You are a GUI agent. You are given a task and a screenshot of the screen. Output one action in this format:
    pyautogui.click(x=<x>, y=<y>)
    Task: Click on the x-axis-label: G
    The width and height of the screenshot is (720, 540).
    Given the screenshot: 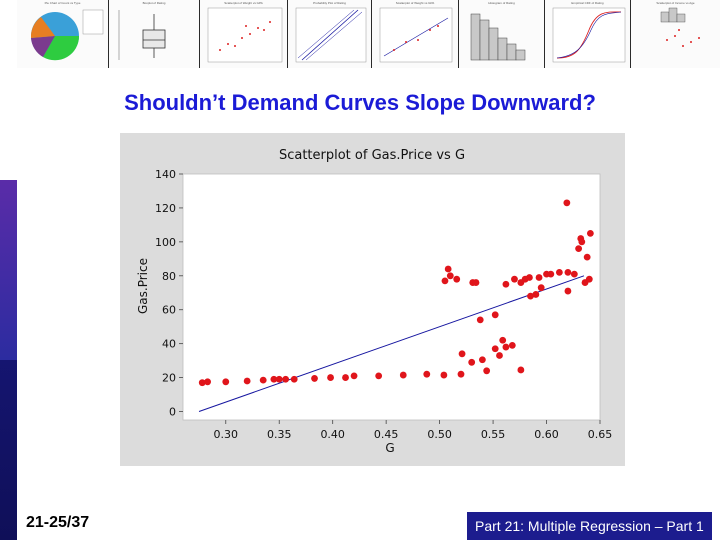 What is the action you would take?
    pyautogui.click(x=389, y=448)
    